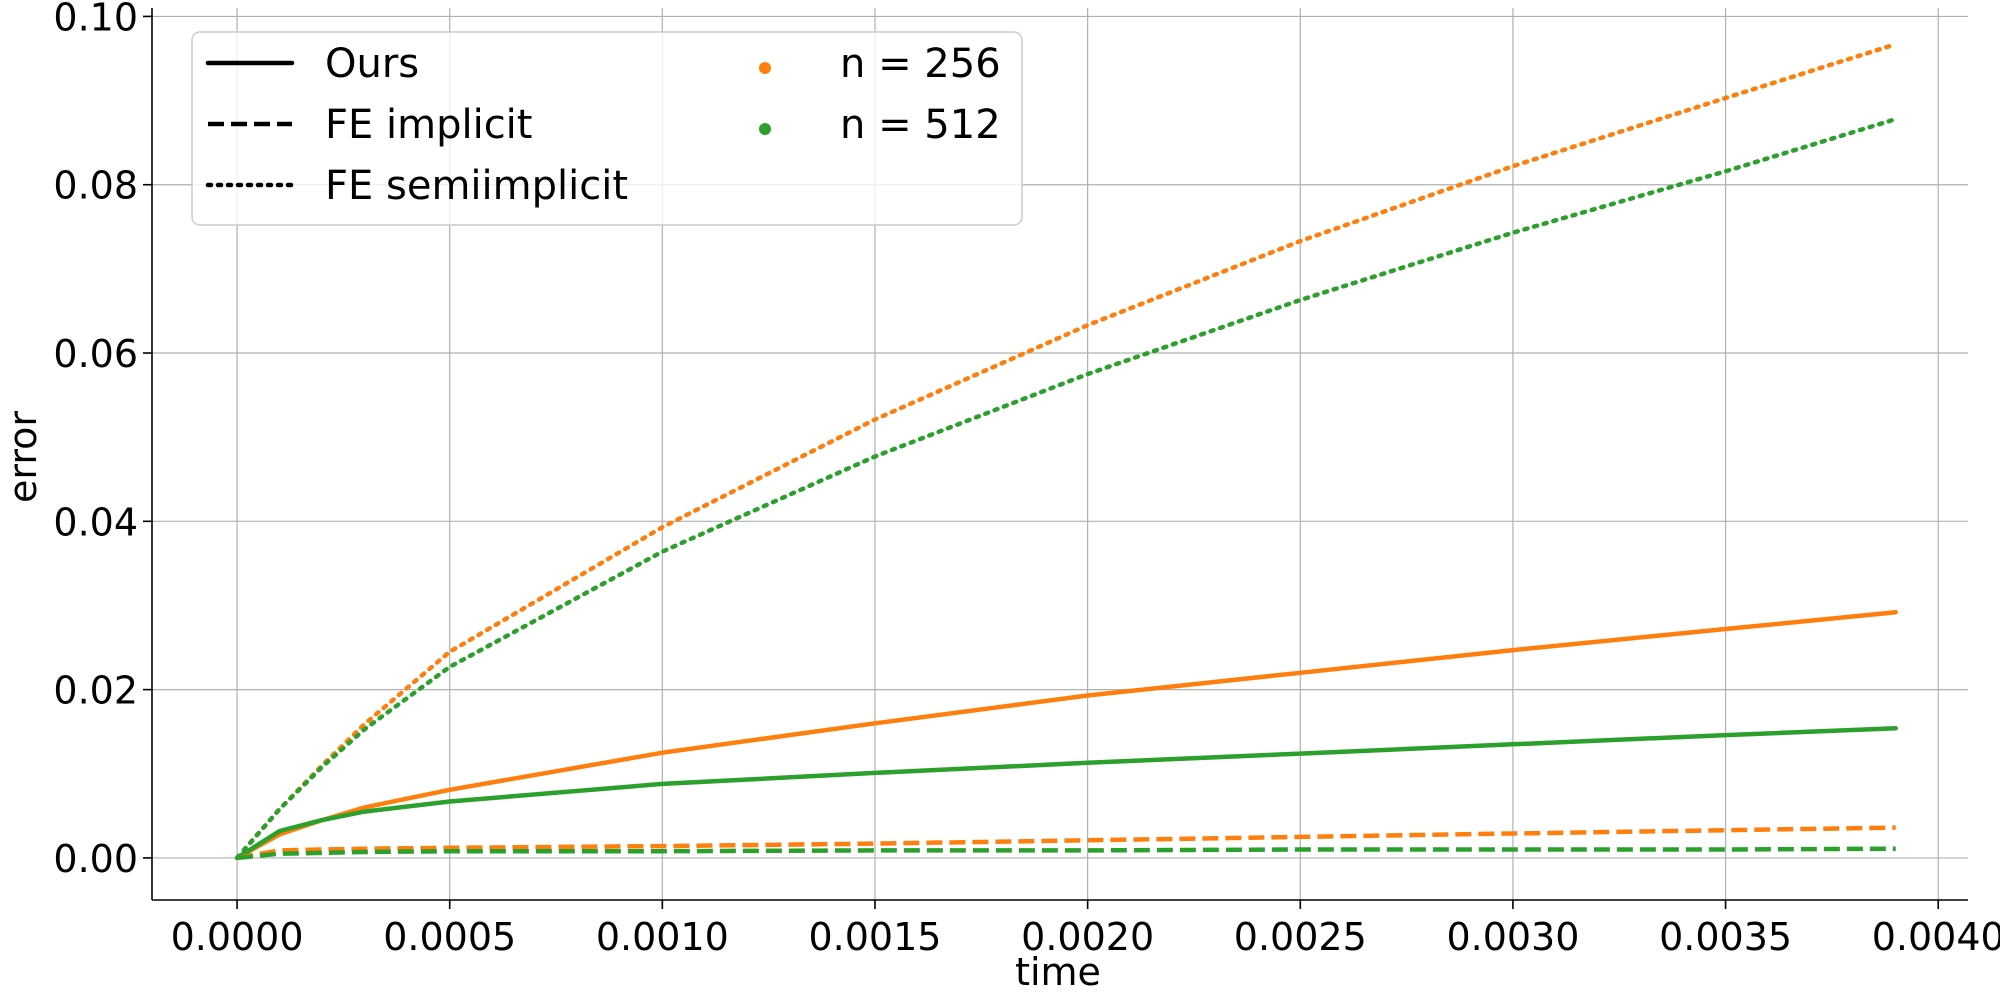 Image resolution: width=2000 pixels, height=1000 pixels. Describe the element at coordinates (95, 19) in the screenshot. I see `y-tick-label: 0.10` at that location.